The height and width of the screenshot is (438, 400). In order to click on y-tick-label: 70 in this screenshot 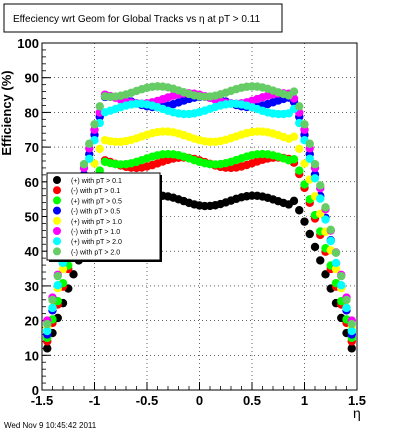, I will do `click(32, 147)`.